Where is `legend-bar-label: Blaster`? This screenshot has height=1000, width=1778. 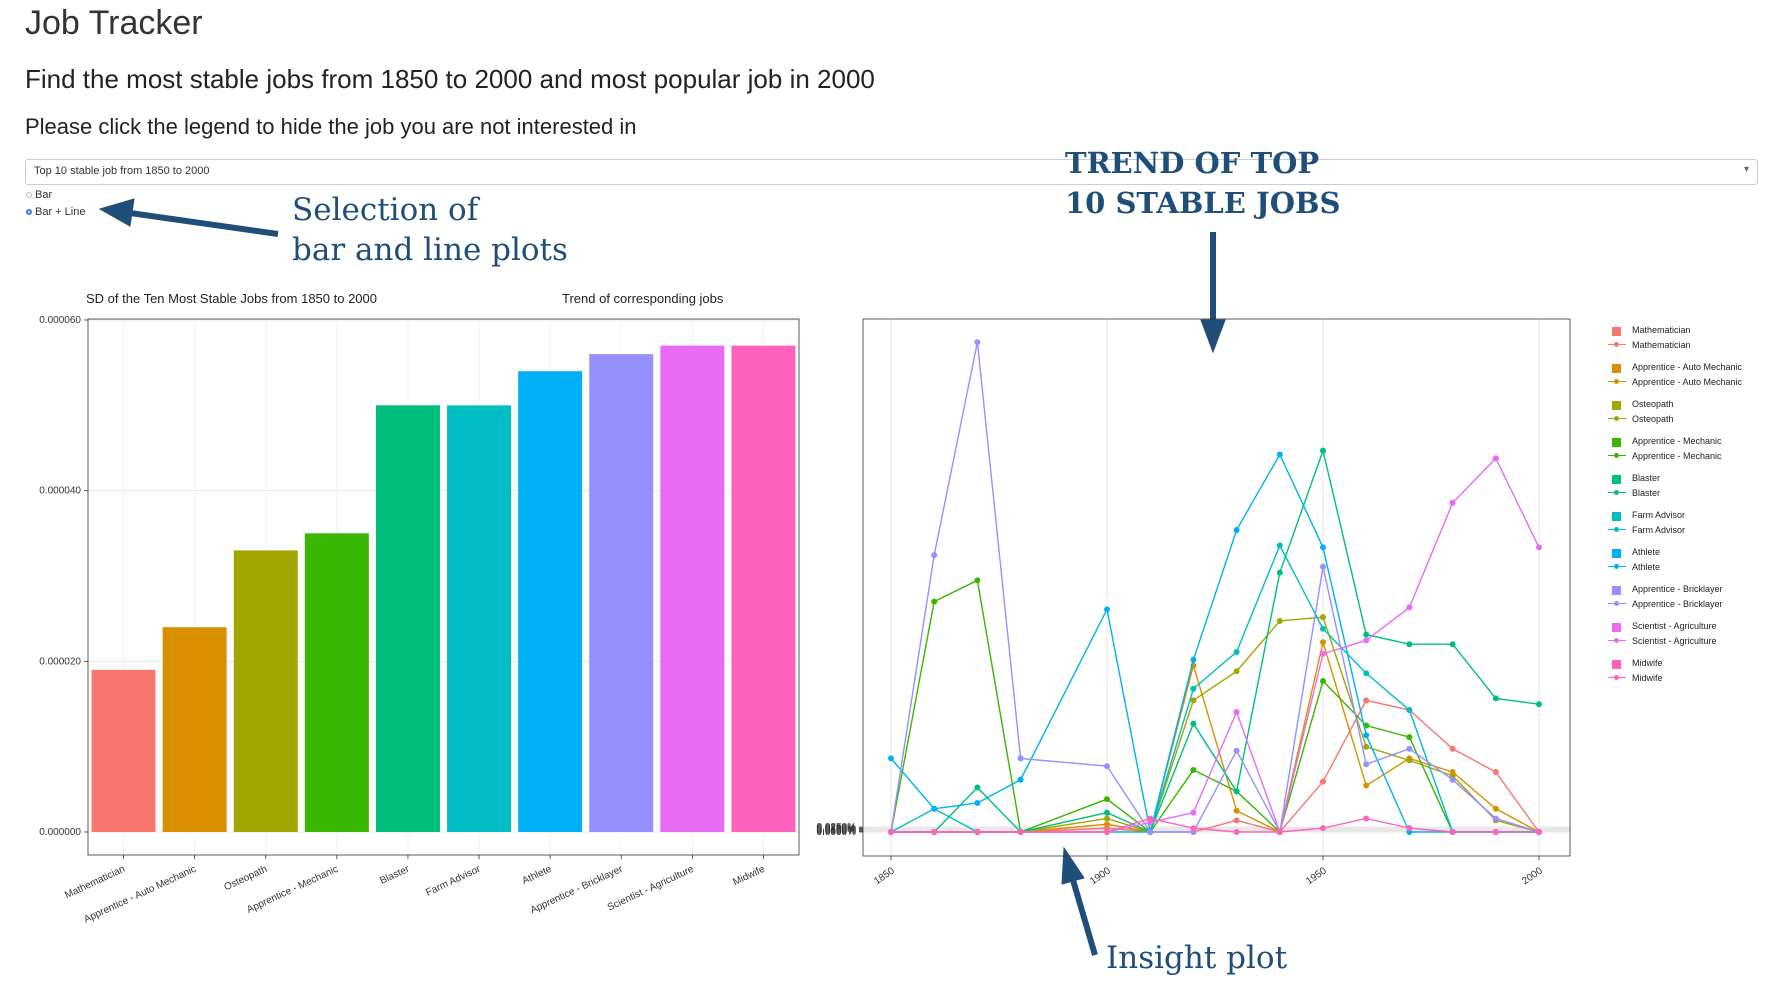
legend-bar-label: Blaster is located at coordinates (1646, 478).